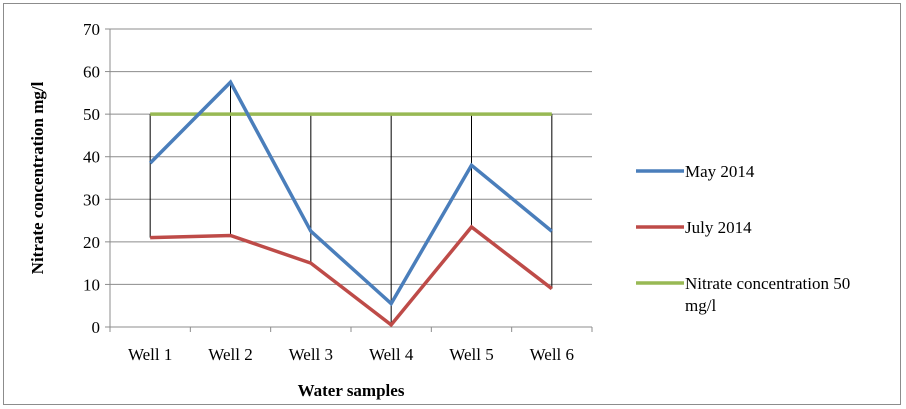 The width and height of the screenshot is (906, 409). I want to click on x-axis-title: Water samples, so click(351, 390).